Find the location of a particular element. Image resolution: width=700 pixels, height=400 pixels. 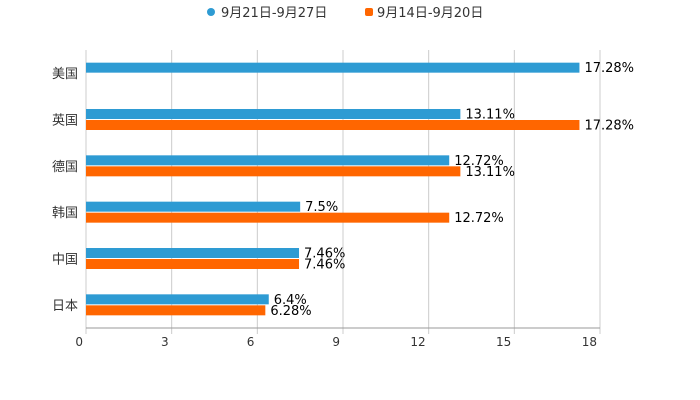

x-tick-label-0: 0 is located at coordinates (79, 342).